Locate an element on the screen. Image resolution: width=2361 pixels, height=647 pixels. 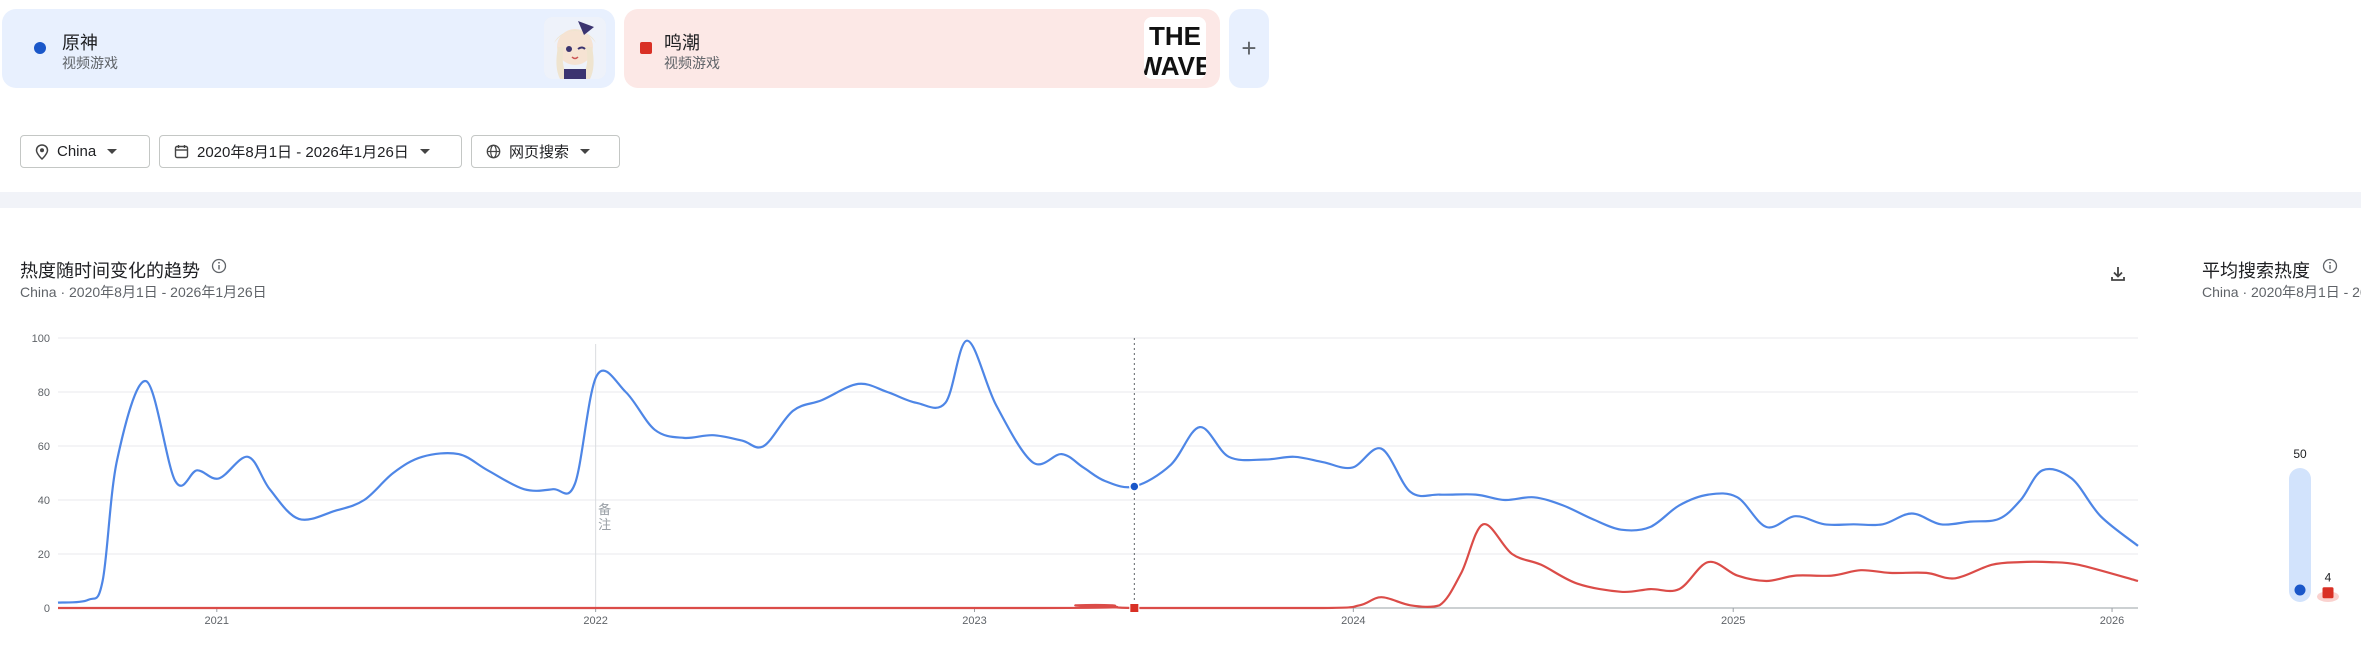
date-range-filter-label: 2020年8月1日 - 2026年1月26日 is located at coordinates (303, 152).